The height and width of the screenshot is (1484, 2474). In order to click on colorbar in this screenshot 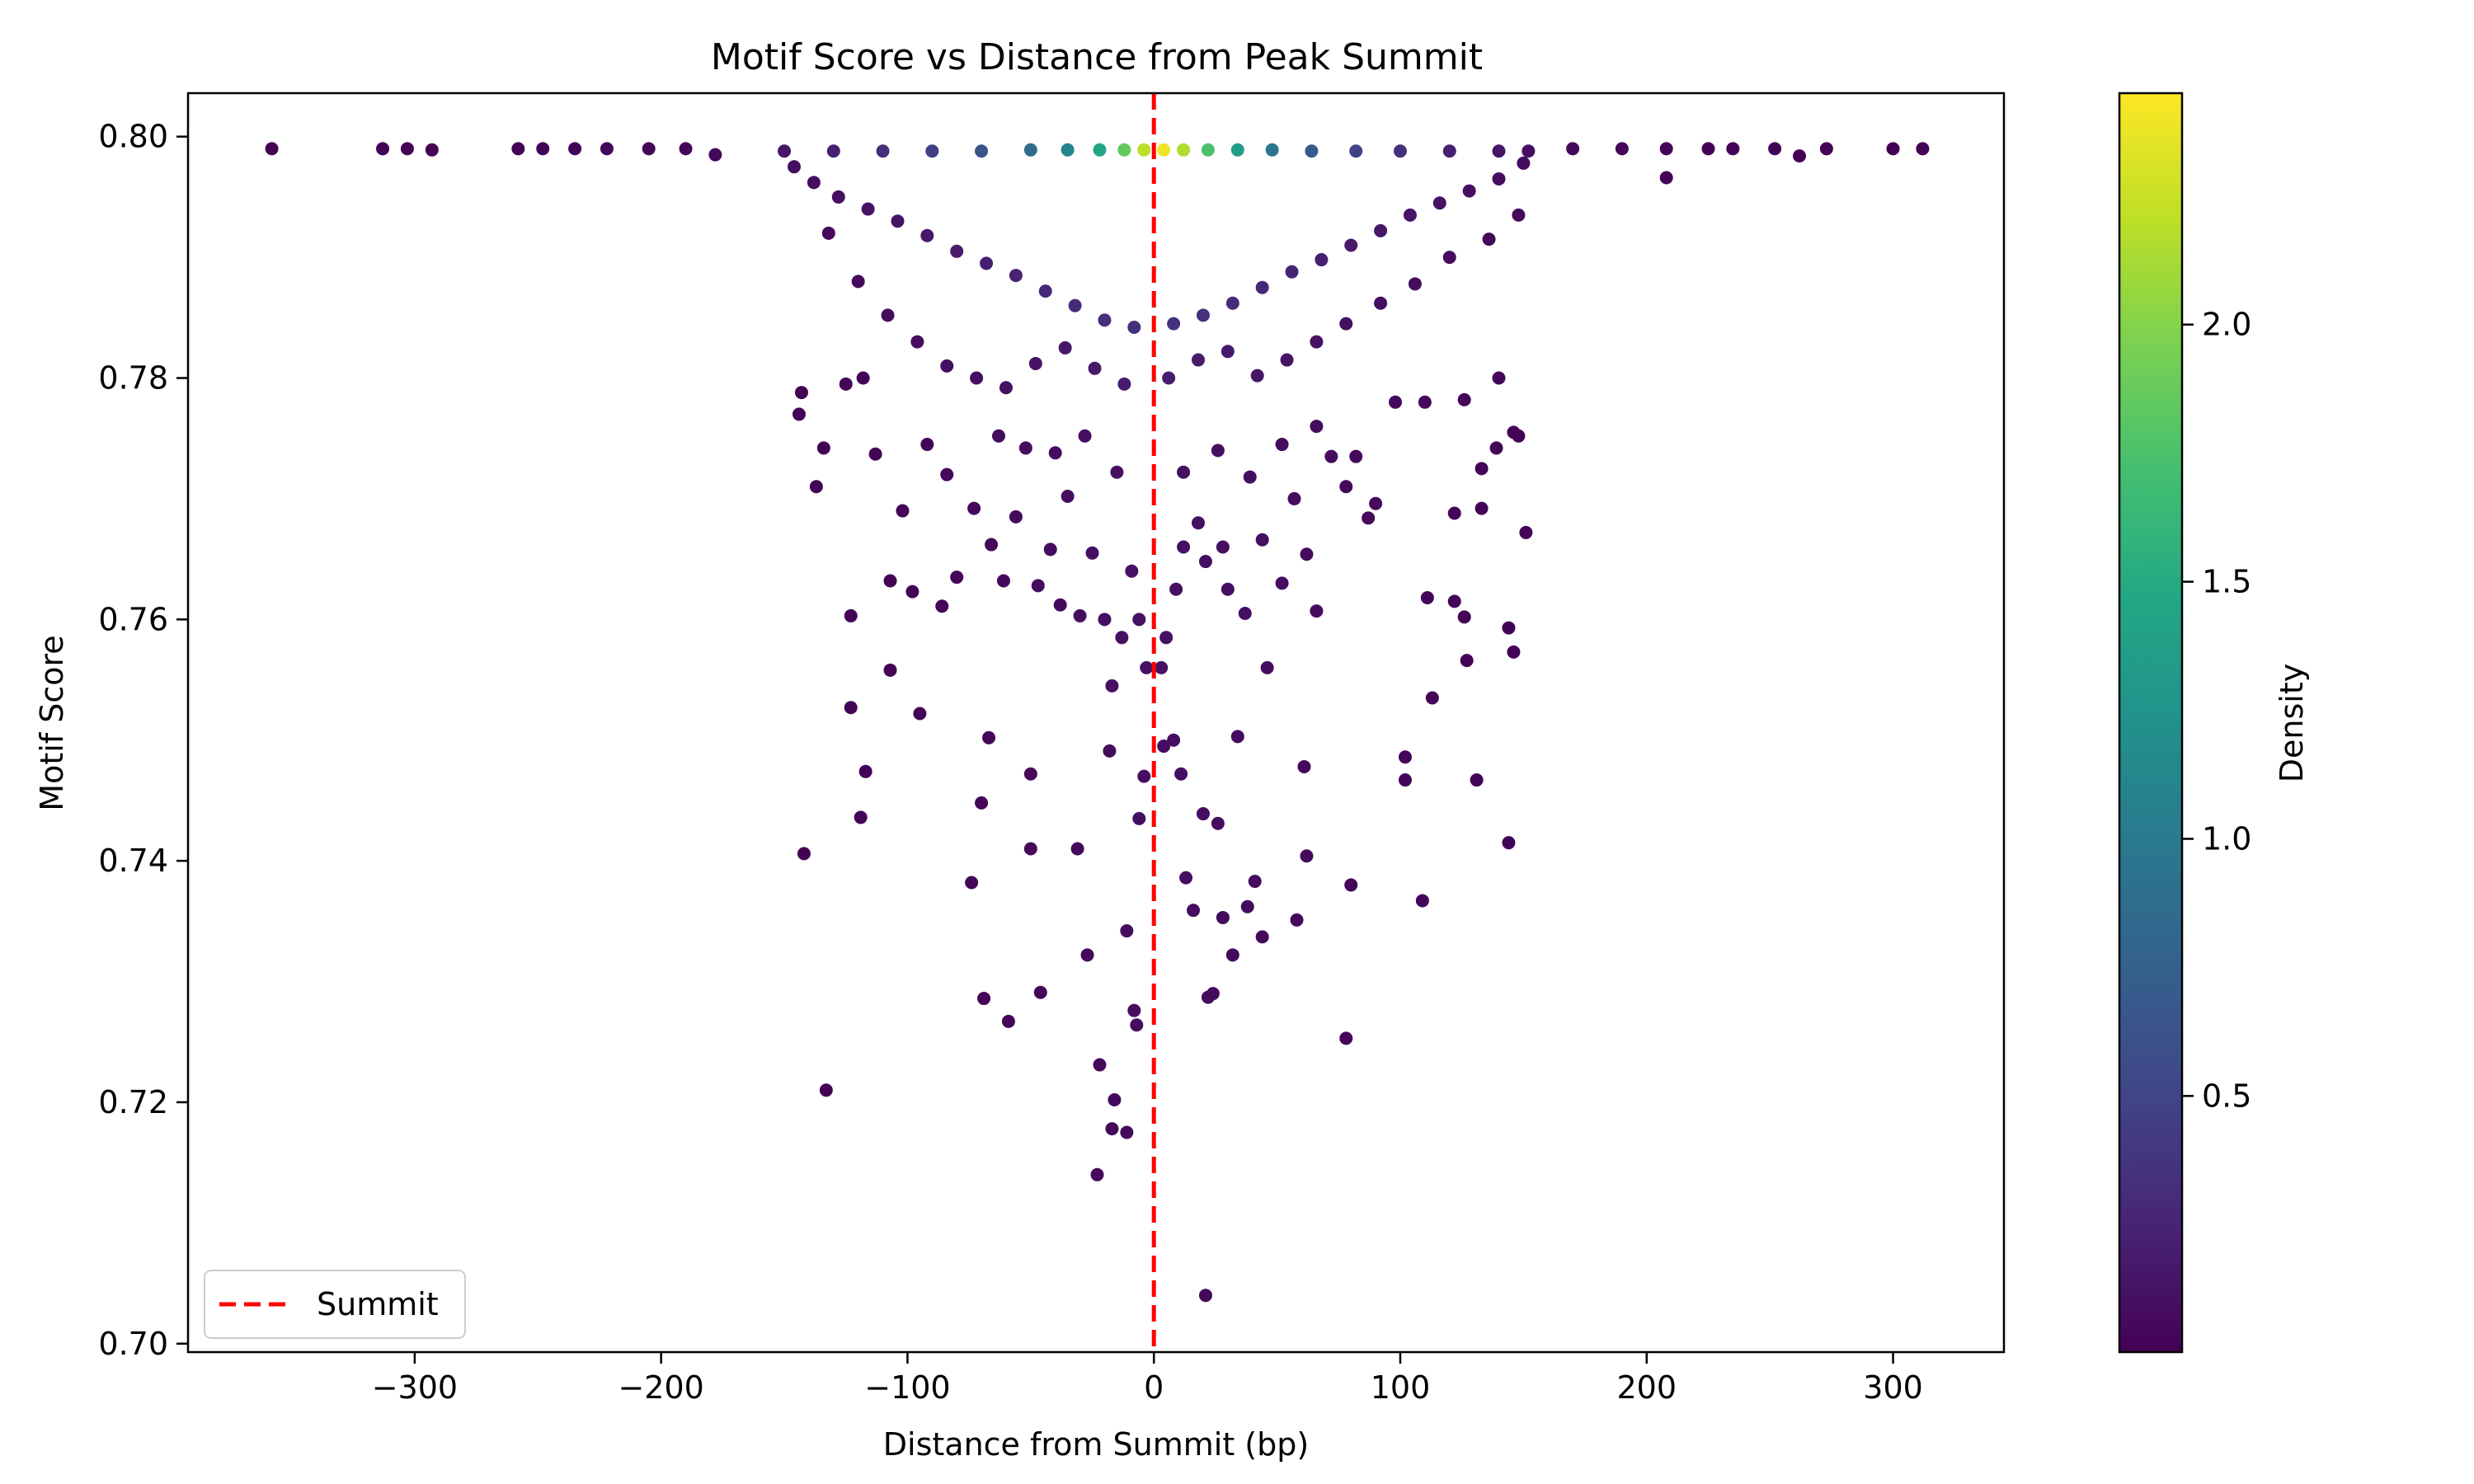, I will do `click(2151, 723)`.